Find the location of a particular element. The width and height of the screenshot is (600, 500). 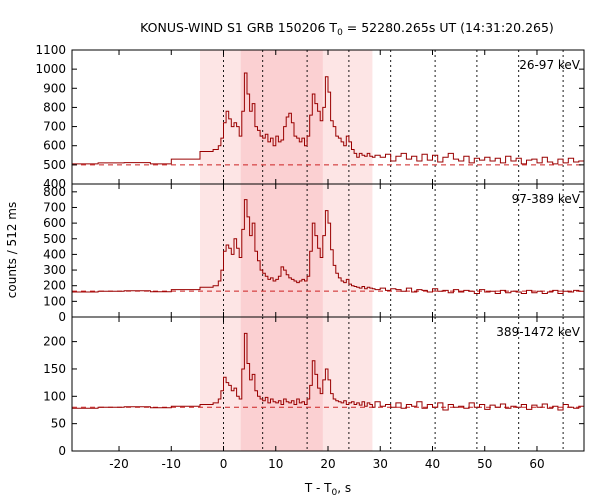

energy-band-label: 389-1472 keV is located at coordinates (538, 332).